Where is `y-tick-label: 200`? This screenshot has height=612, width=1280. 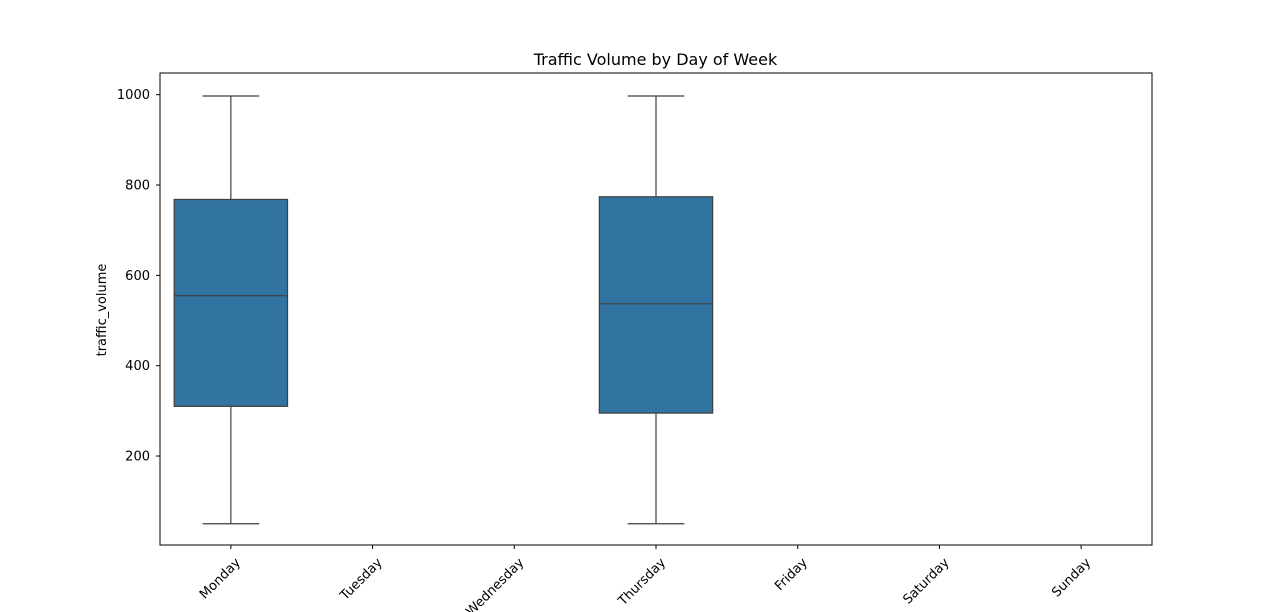
y-tick-label: 200 is located at coordinates (137, 457).